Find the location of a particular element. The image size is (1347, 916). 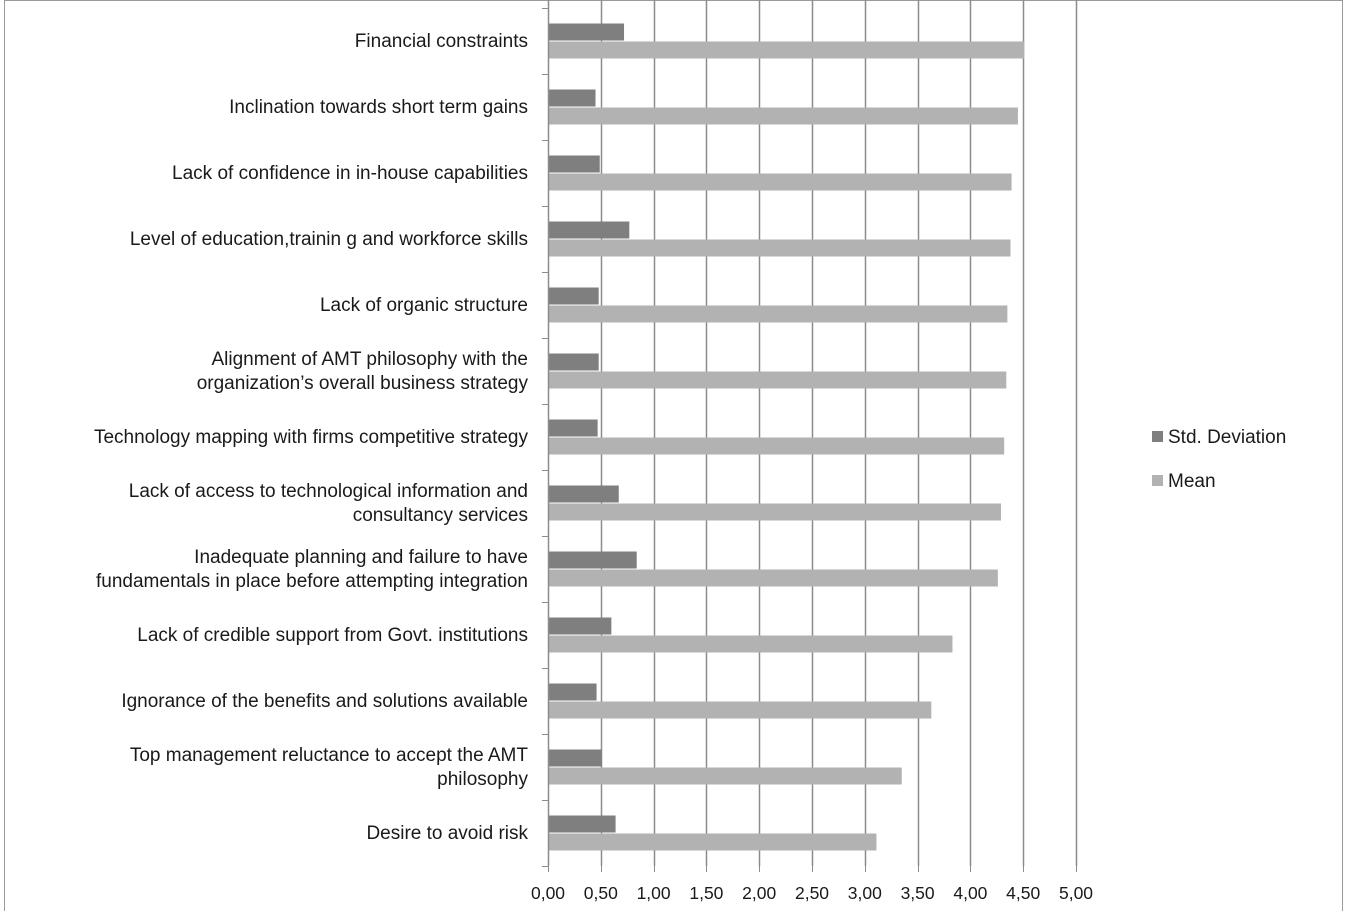

x-tick-label: 2,50 is located at coordinates (812, 893).